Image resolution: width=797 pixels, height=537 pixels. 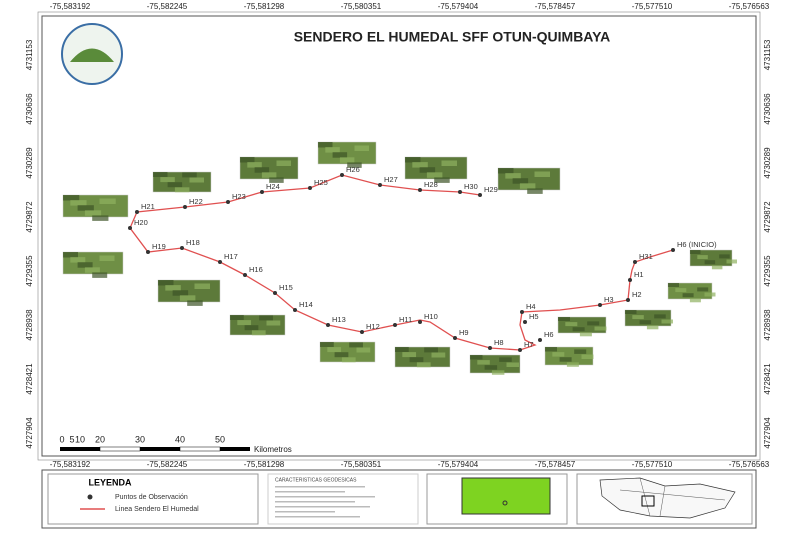 I want to click on point-label: H4, so click(x=531, y=306).